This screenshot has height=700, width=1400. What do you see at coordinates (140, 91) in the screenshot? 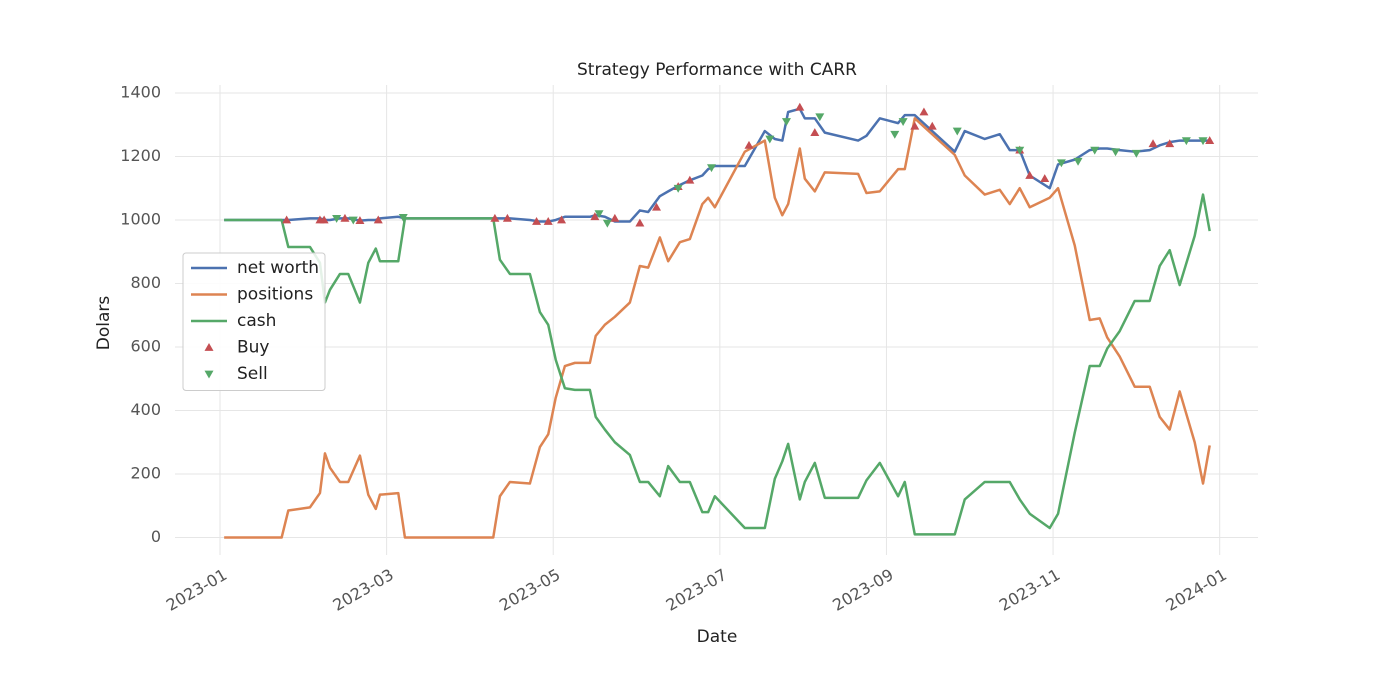
I see `y-tick-label: 1400` at bounding box center [140, 91].